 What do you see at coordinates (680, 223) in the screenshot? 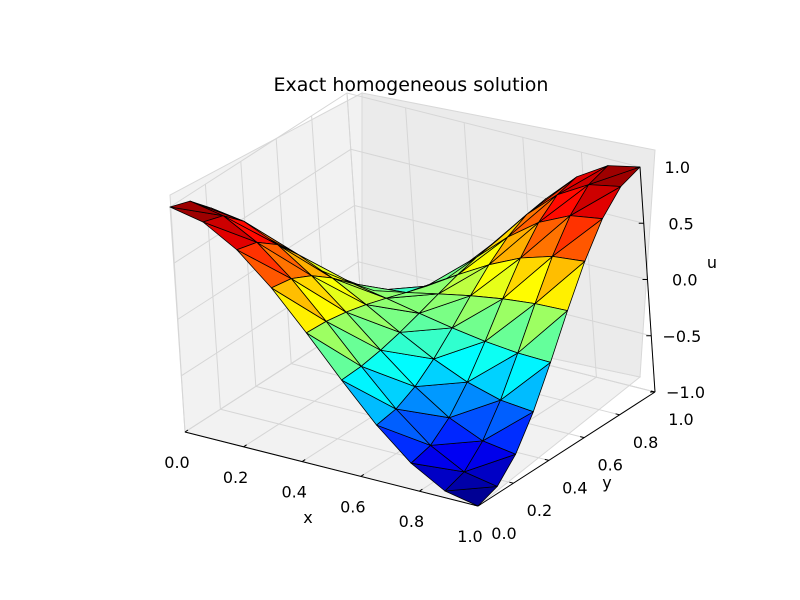
I see `z-tick-label: 0.5` at bounding box center [680, 223].